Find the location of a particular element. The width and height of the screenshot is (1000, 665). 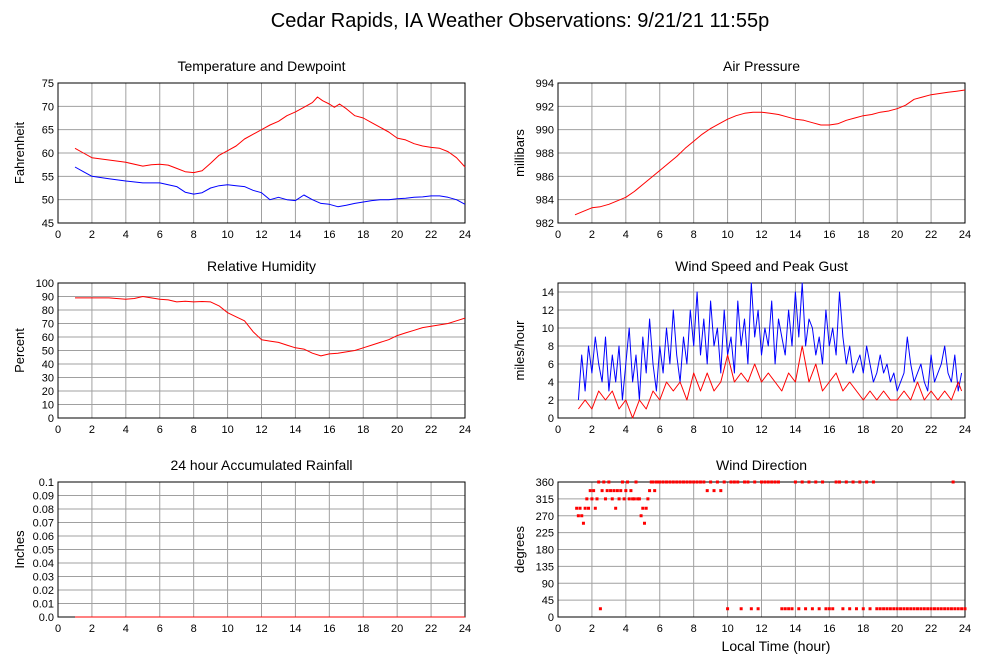

y-tick-label: 0.06 is located at coordinates (43, 537).